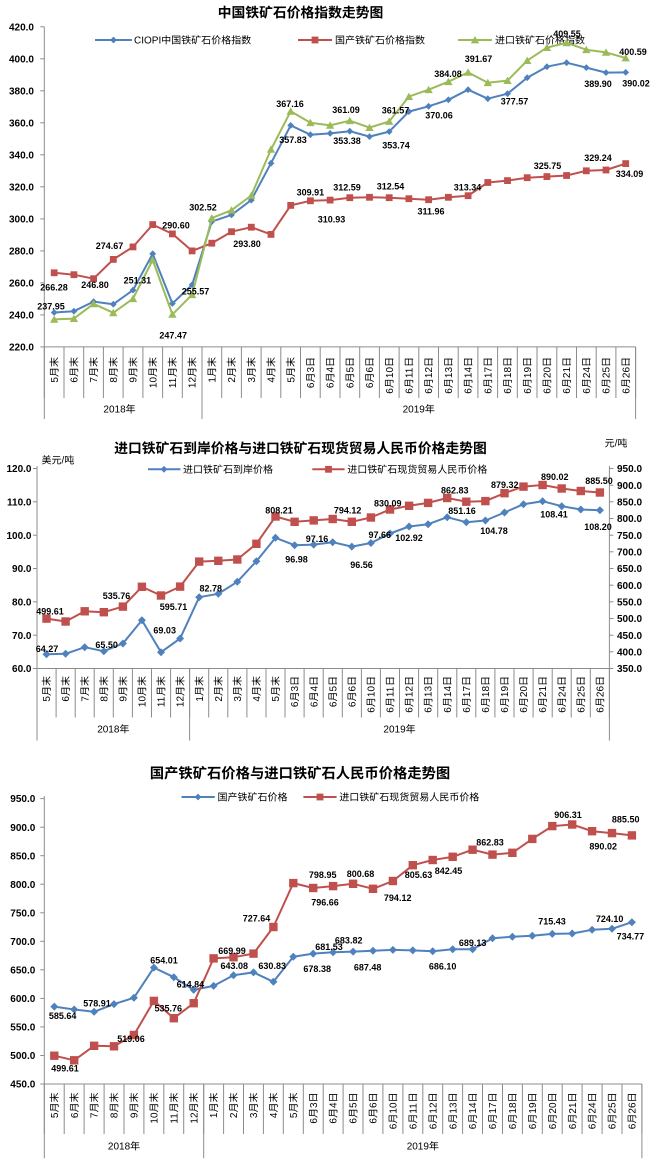  What do you see at coordinates (63, 1016) in the screenshot?
I see `svg-text: 585.64` at bounding box center [63, 1016].